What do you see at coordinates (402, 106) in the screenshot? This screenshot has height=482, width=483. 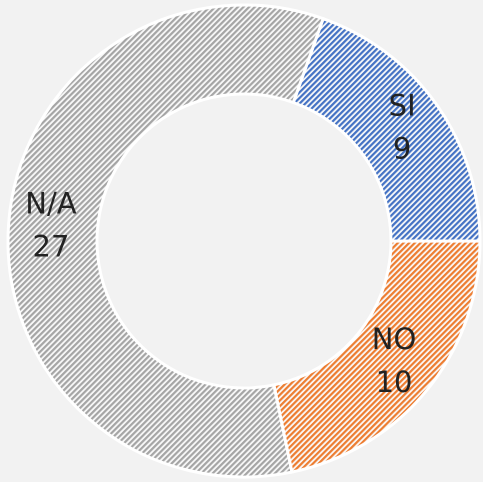 I see `slice-name: SI` at bounding box center [402, 106].